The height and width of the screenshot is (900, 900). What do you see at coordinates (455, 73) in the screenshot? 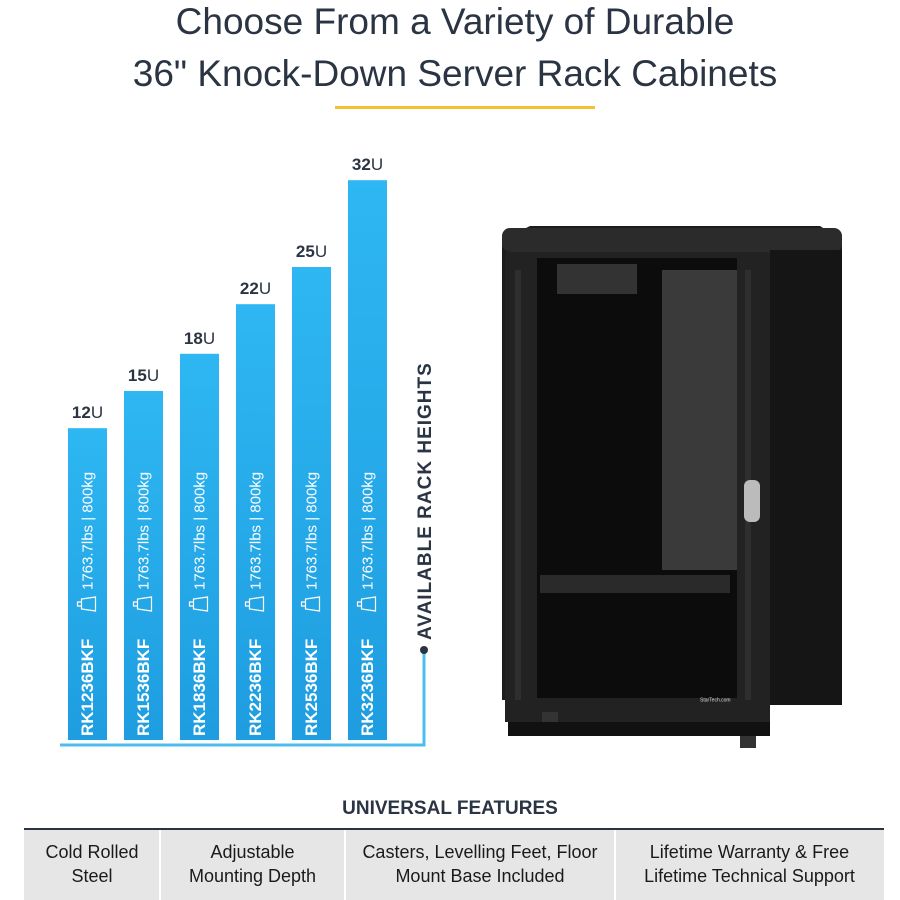
I see `title-line: 36" Knock-Down Server Rack Cabinets` at bounding box center [455, 73].